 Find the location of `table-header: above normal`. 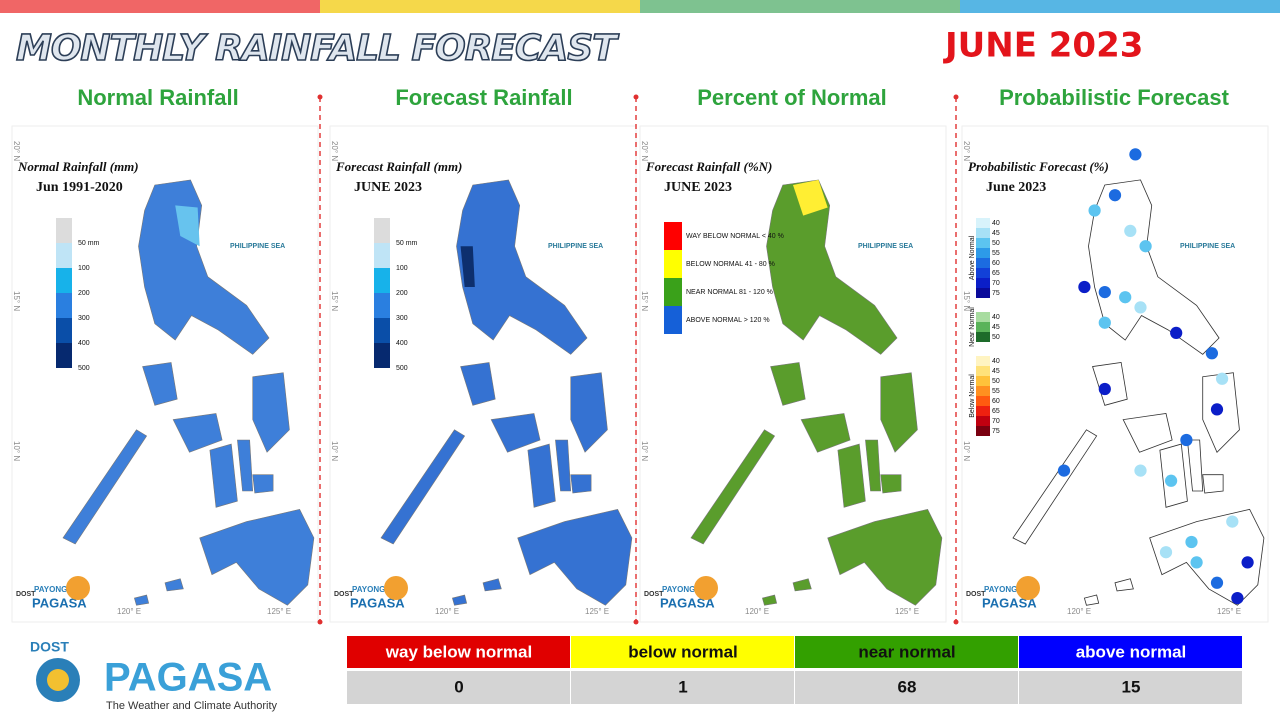

table-header: above normal is located at coordinates (1131, 651).